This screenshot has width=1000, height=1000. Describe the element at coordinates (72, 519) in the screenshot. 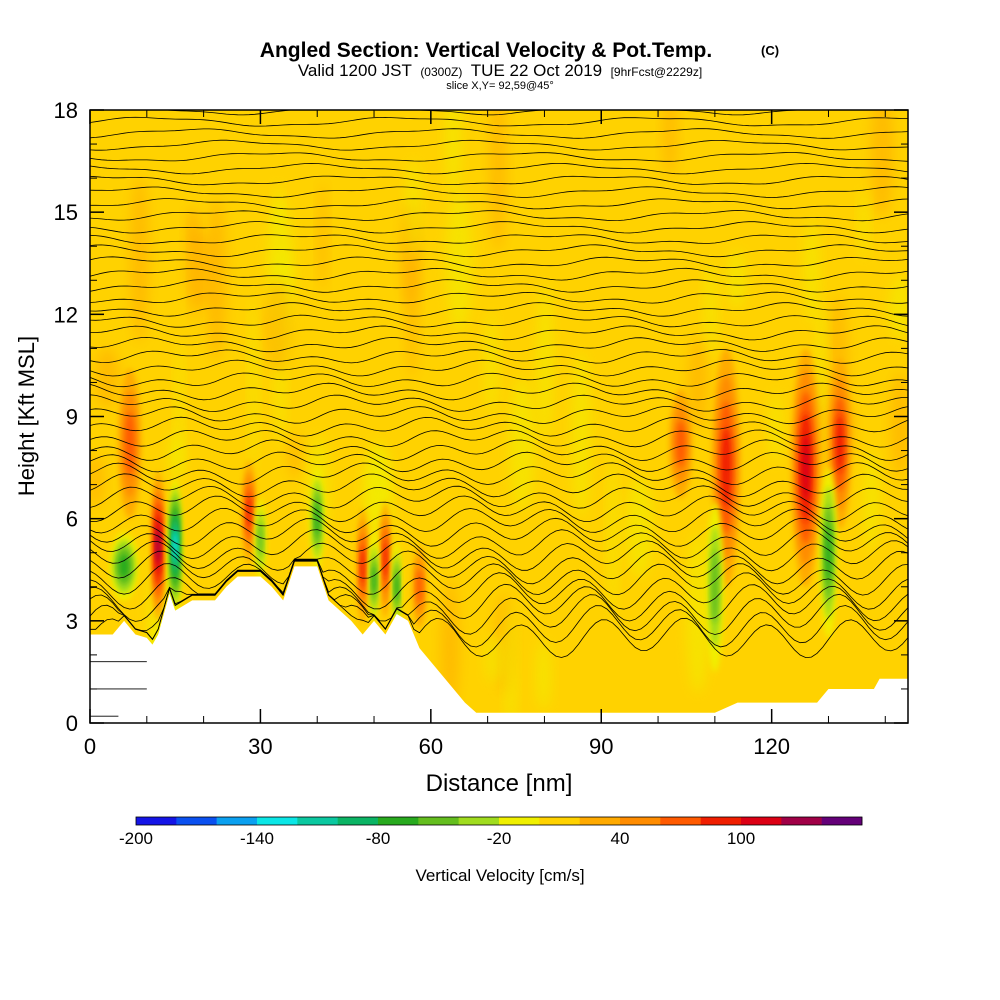

I see `y-tick-label: 6` at that location.